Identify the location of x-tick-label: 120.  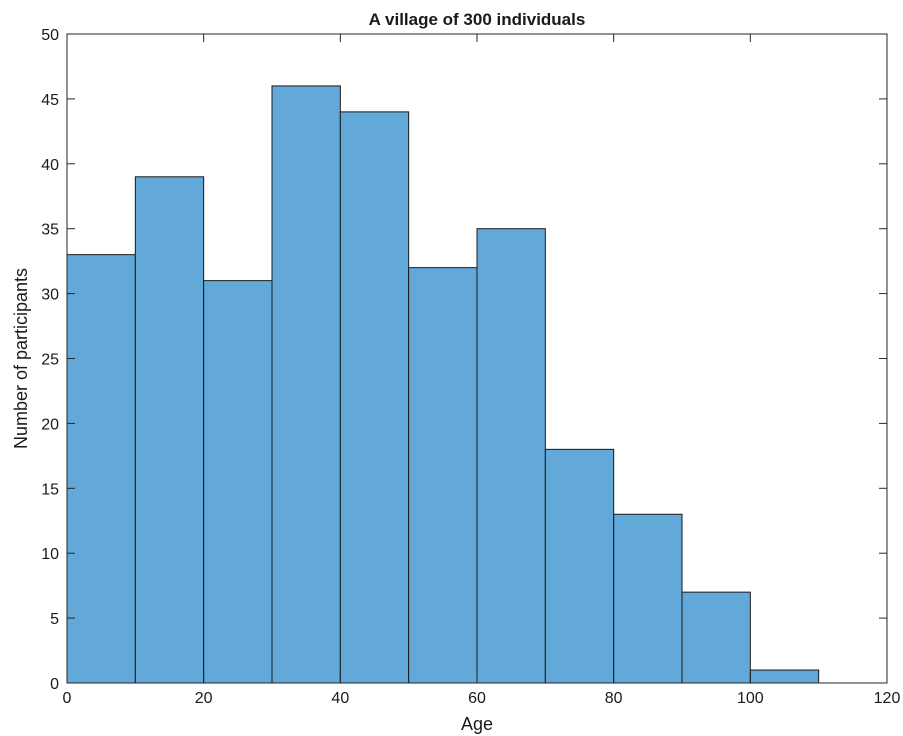
(887, 698).